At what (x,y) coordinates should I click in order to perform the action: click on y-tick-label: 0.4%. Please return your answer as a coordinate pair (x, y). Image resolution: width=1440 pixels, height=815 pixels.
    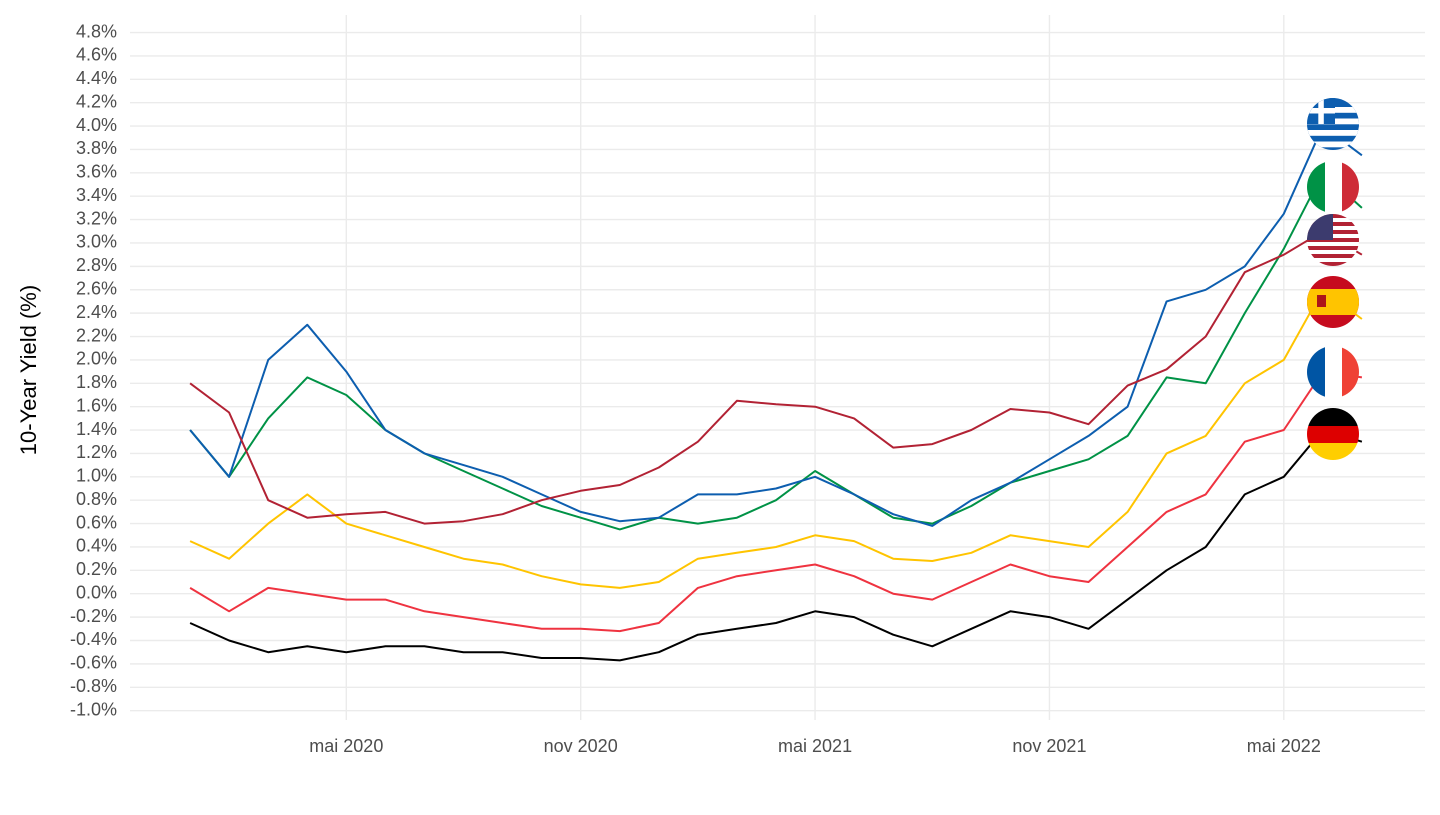
    Looking at the image, I should click on (96, 546).